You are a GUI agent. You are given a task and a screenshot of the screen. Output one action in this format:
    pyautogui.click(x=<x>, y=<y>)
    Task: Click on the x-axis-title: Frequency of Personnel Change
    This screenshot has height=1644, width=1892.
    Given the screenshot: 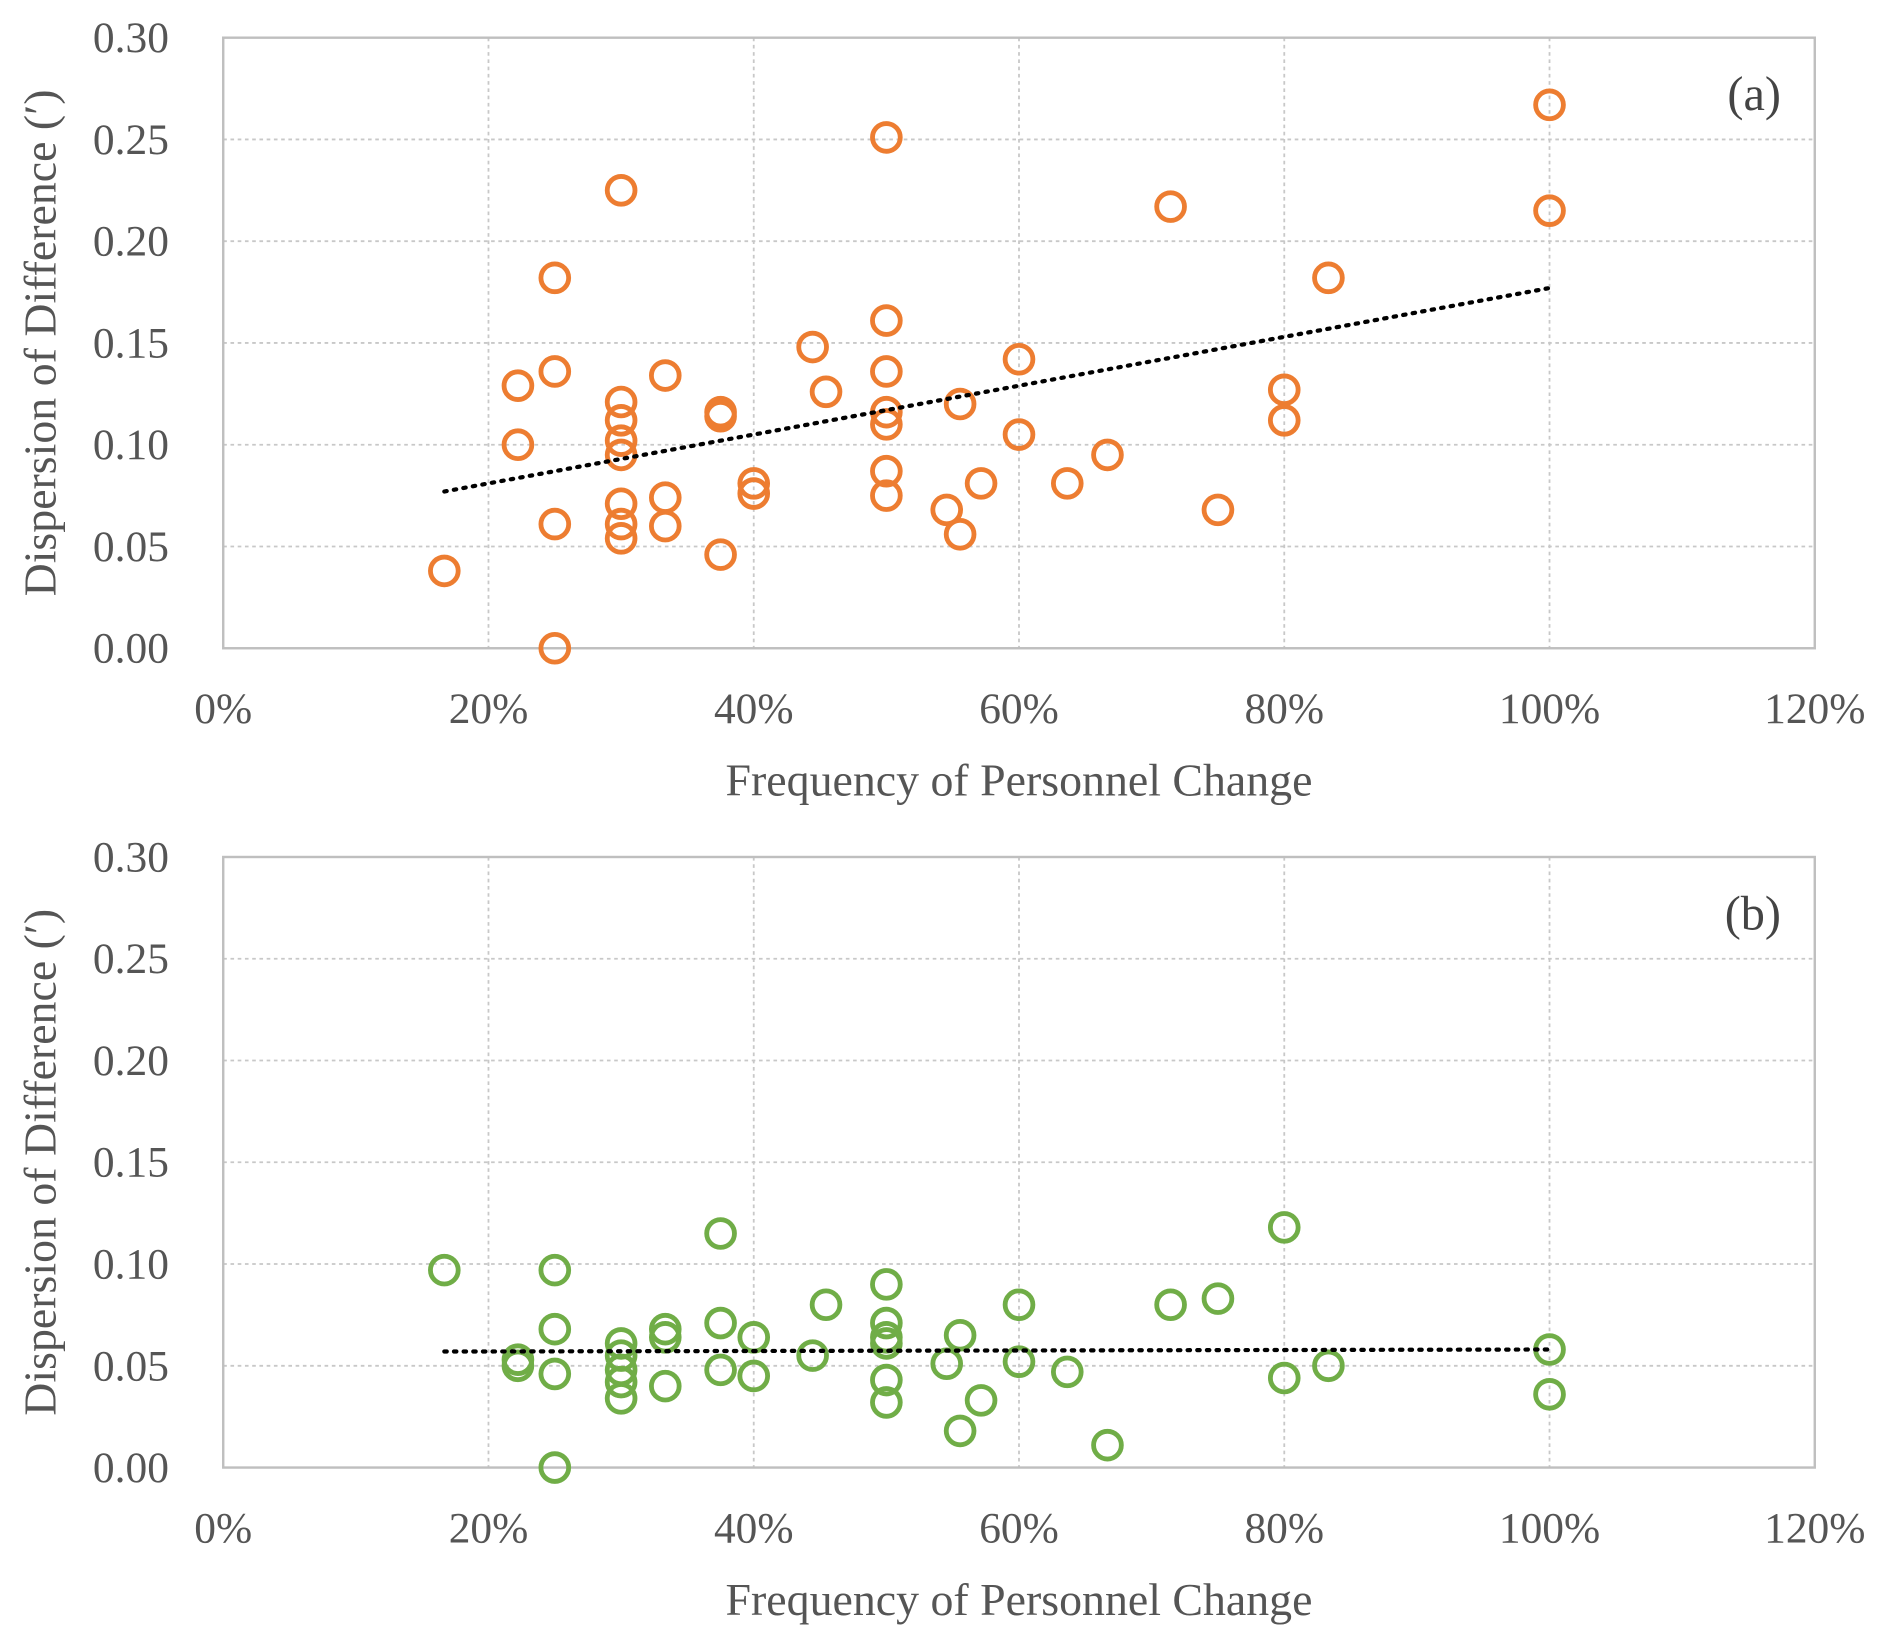 What is the action you would take?
    pyautogui.click(x=1019, y=1599)
    